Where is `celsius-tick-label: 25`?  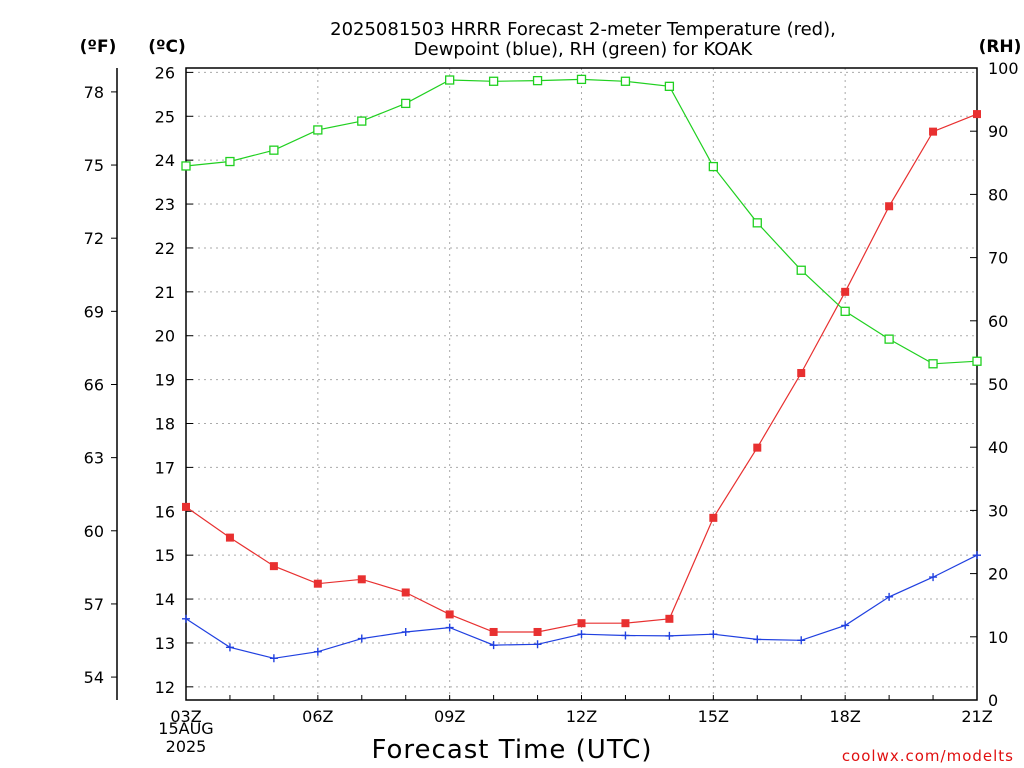
celsius-tick-label: 25 is located at coordinates (165, 116).